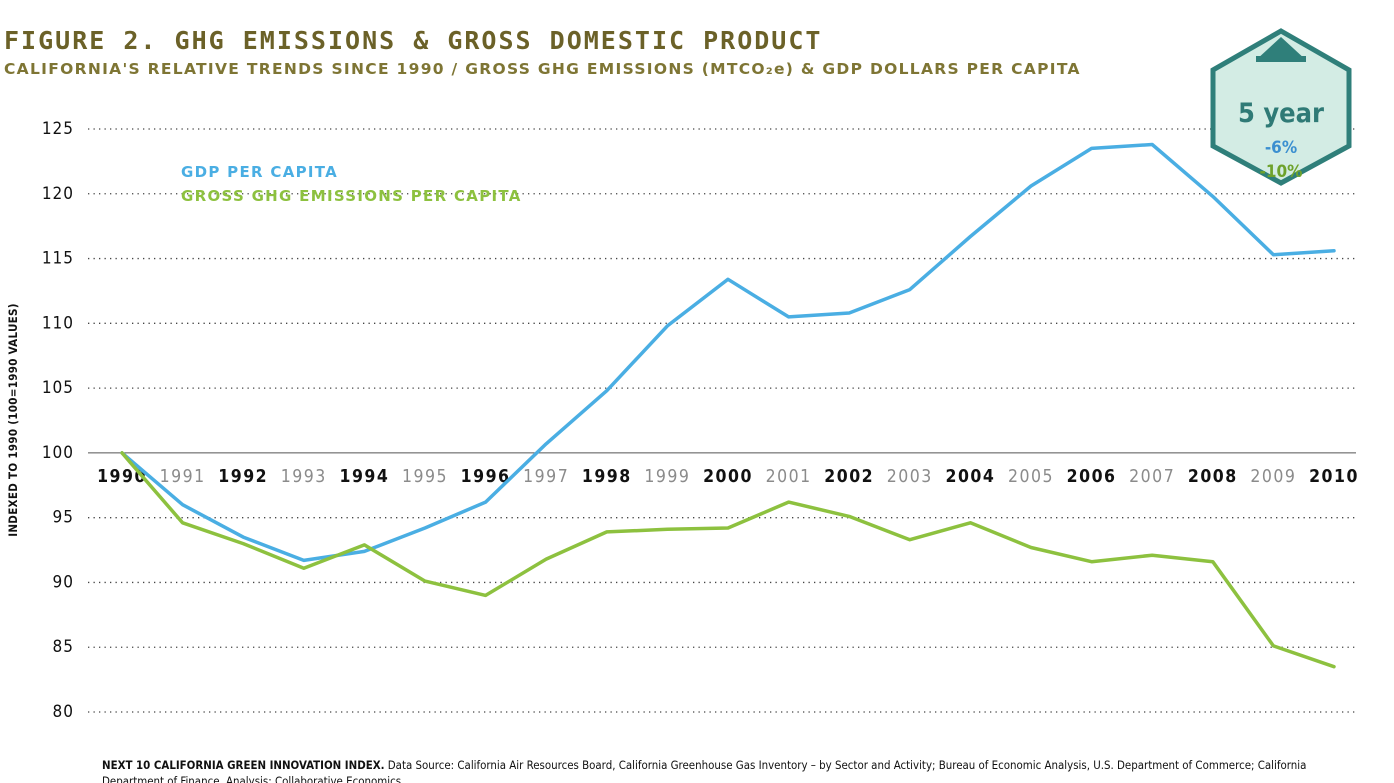 The image size is (1394, 783). What do you see at coordinates (607, 477) in the screenshot?
I see `x-tick-label: 1998` at bounding box center [607, 477].